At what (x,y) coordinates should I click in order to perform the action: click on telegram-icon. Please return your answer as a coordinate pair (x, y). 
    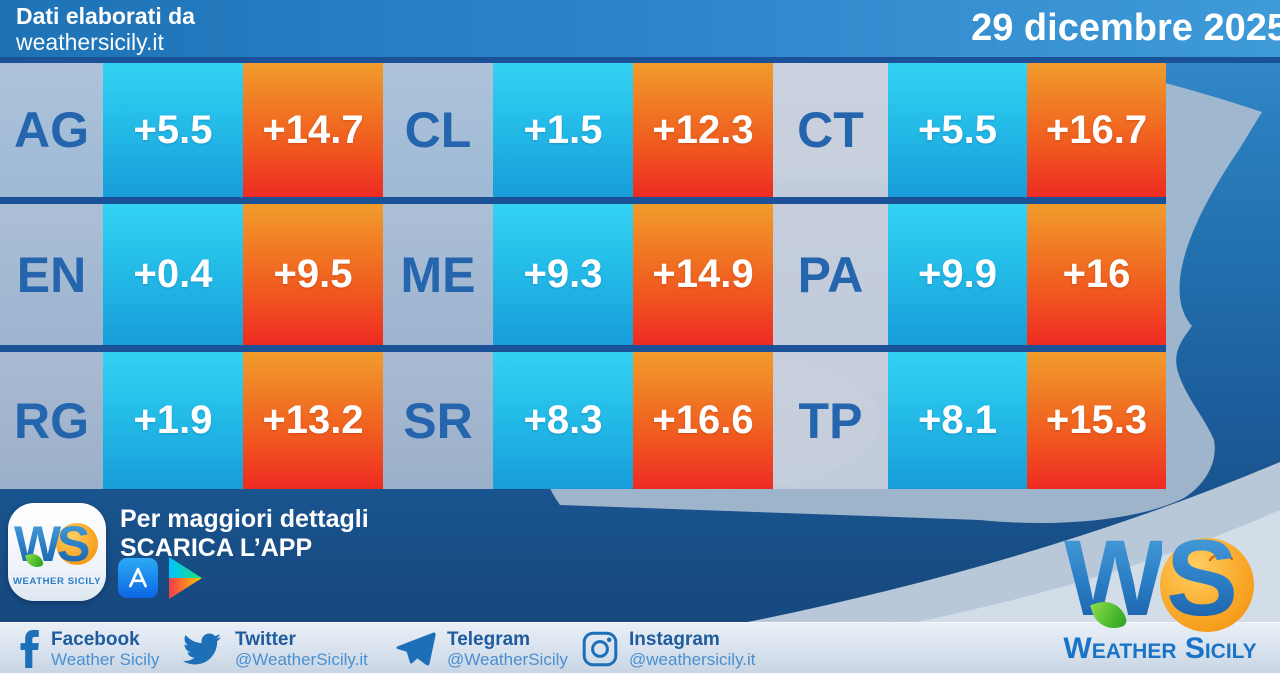
    Looking at the image, I should click on (416, 649).